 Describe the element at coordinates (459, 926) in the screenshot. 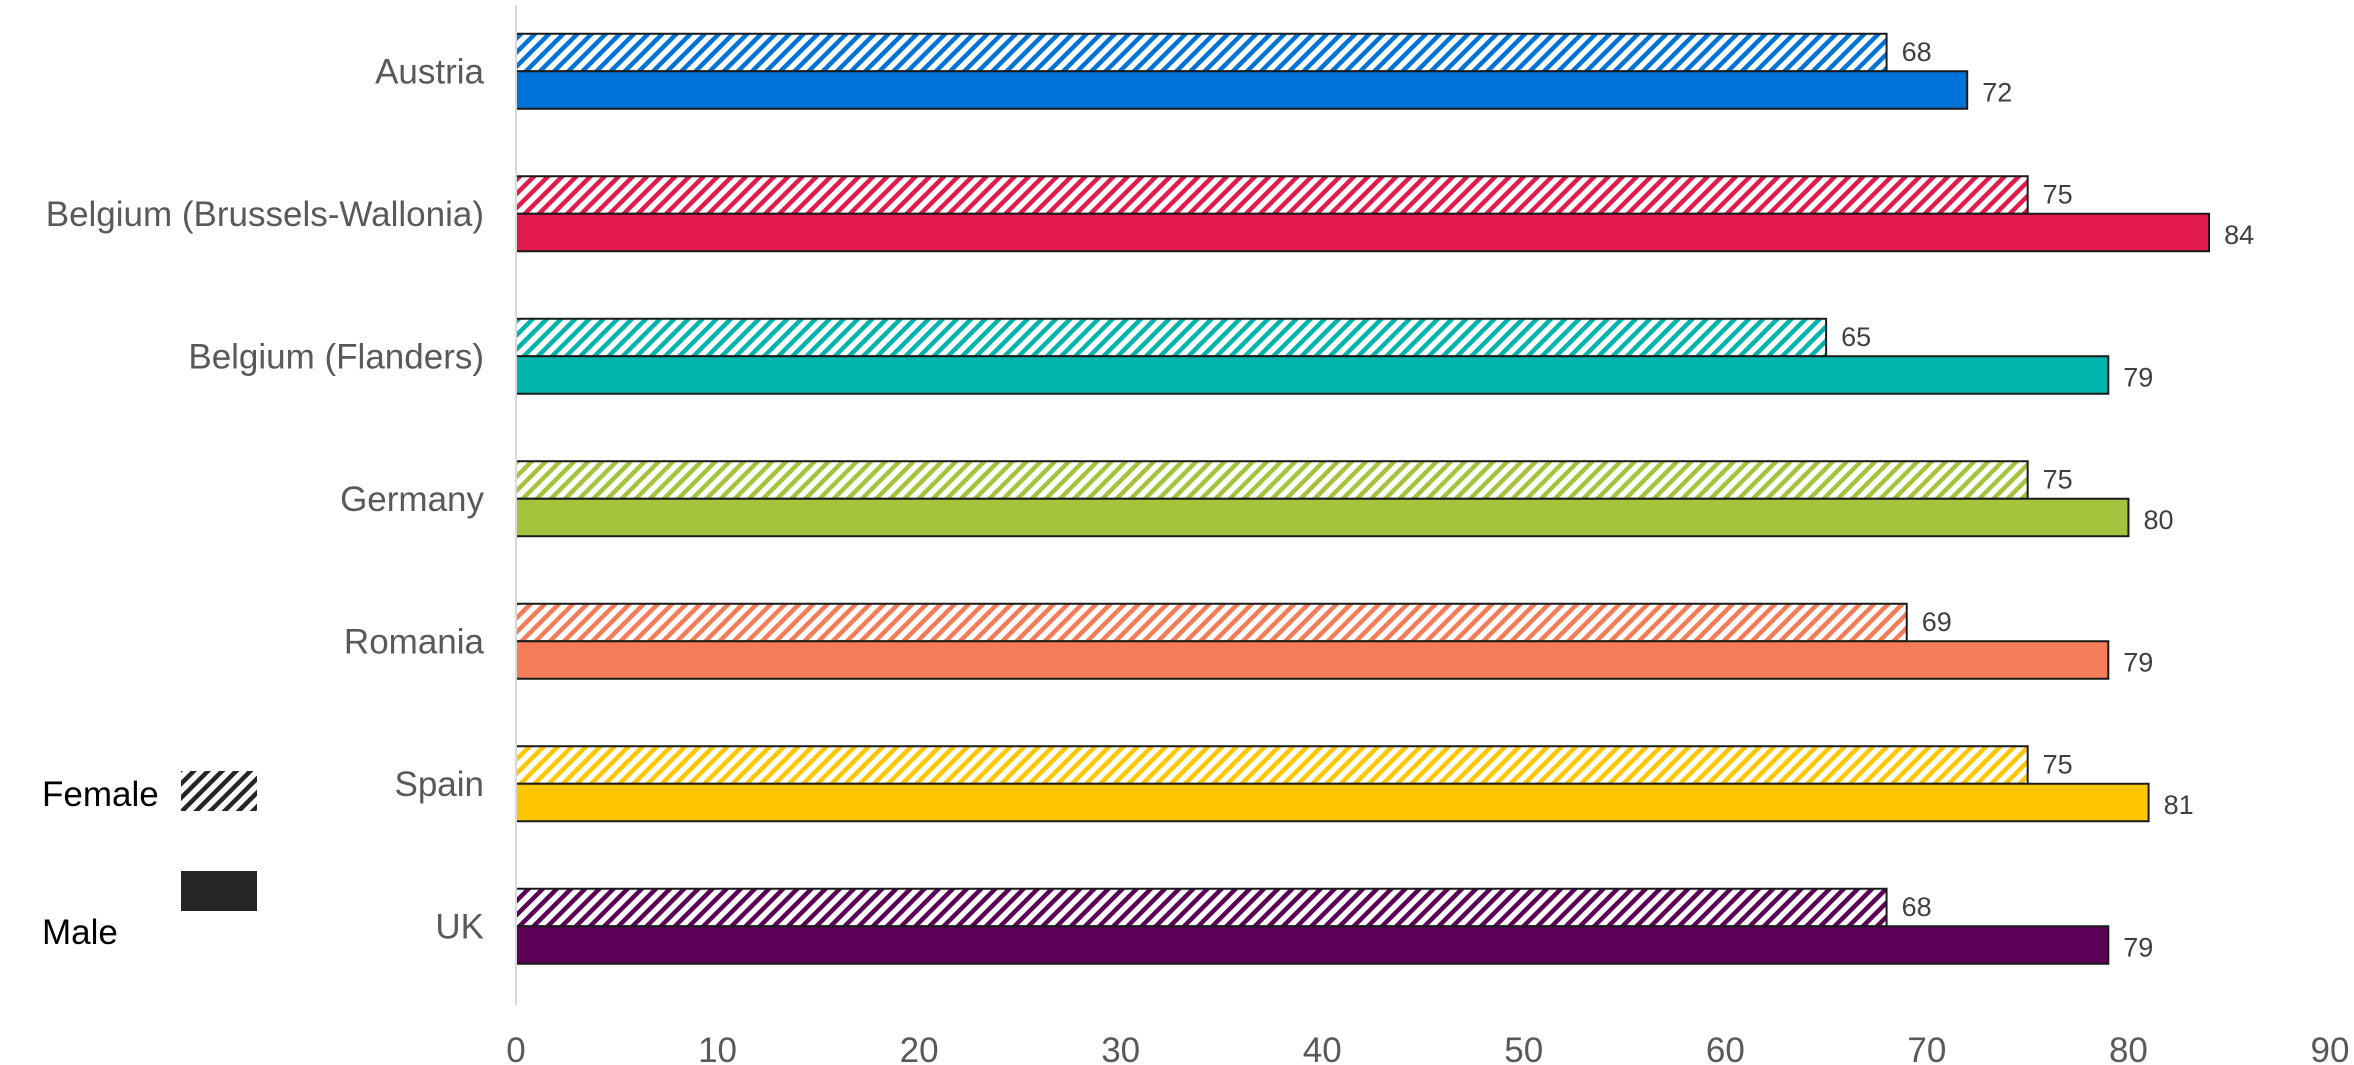

I see `category-label-uk: UK` at that location.